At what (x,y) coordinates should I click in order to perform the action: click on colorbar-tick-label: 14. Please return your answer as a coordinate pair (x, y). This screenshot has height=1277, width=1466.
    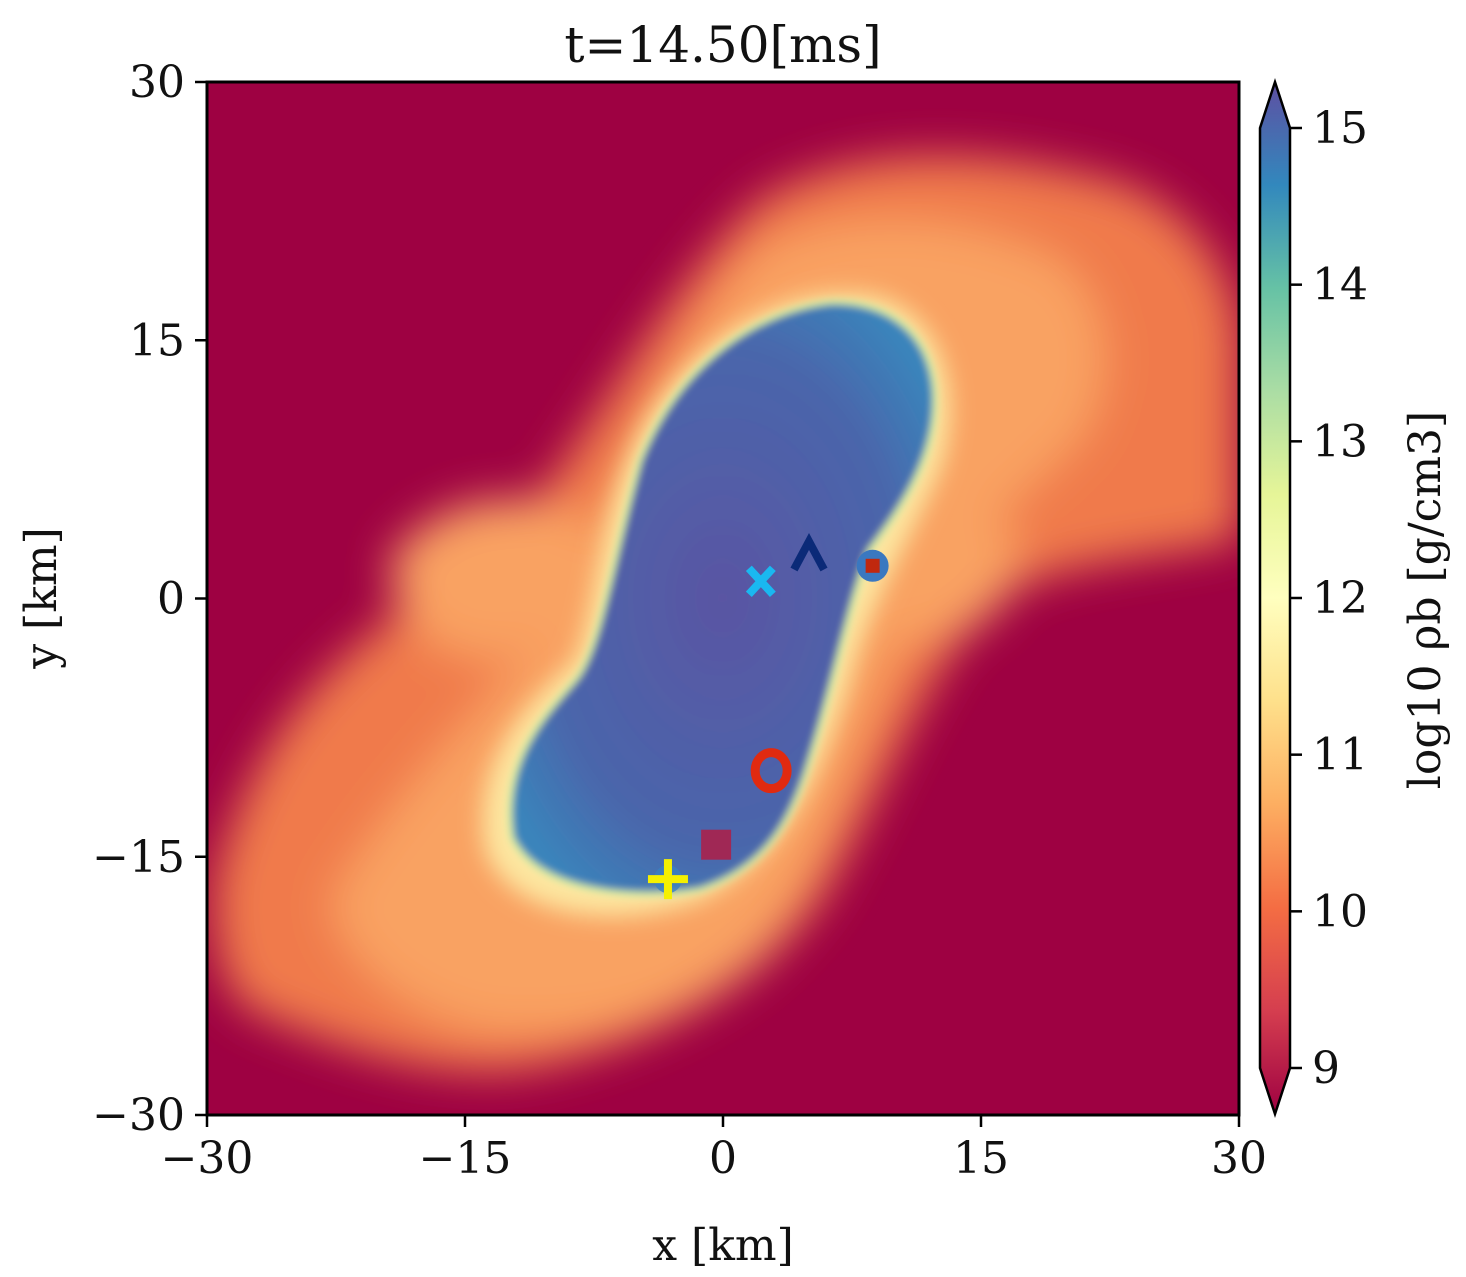
    Looking at the image, I should click on (1340, 285).